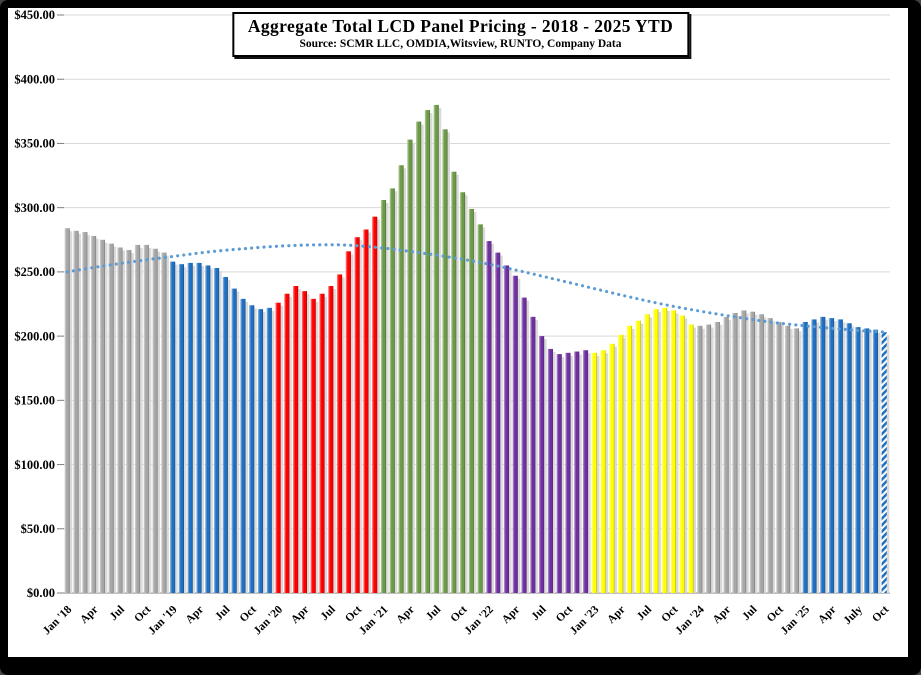  What do you see at coordinates (585, 620) in the screenshot?
I see `x-tick-label: Jan '23` at bounding box center [585, 620].